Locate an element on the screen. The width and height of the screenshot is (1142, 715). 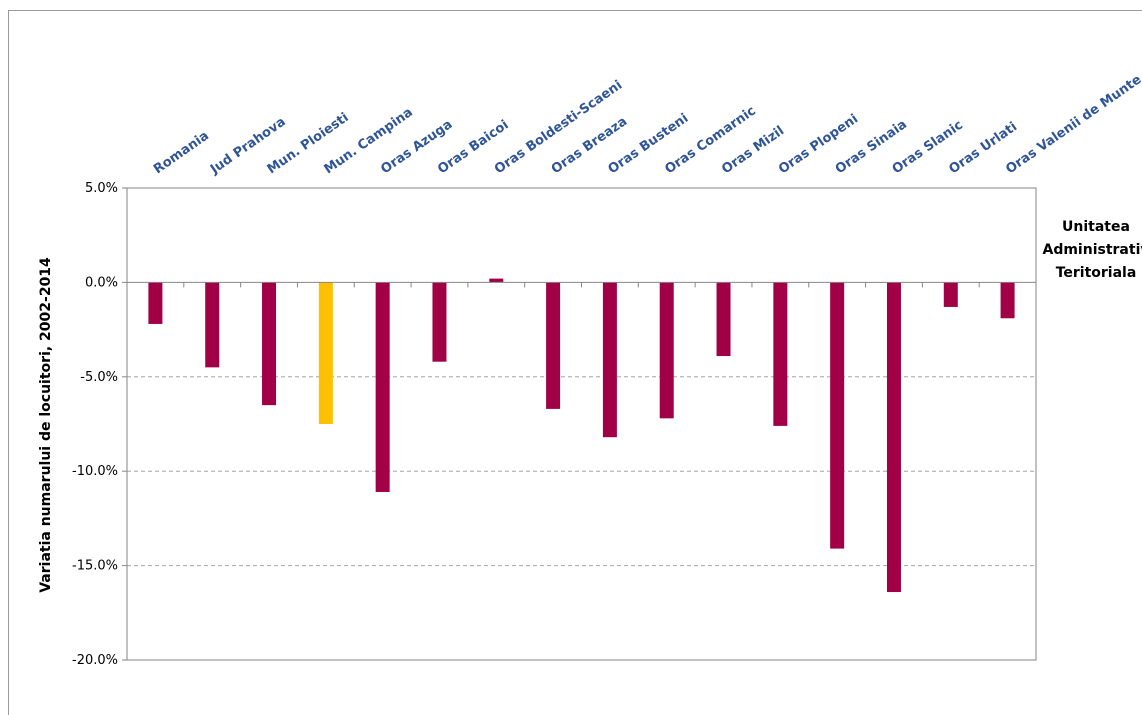
category-label: Romania is located at coordinates (181, 152).